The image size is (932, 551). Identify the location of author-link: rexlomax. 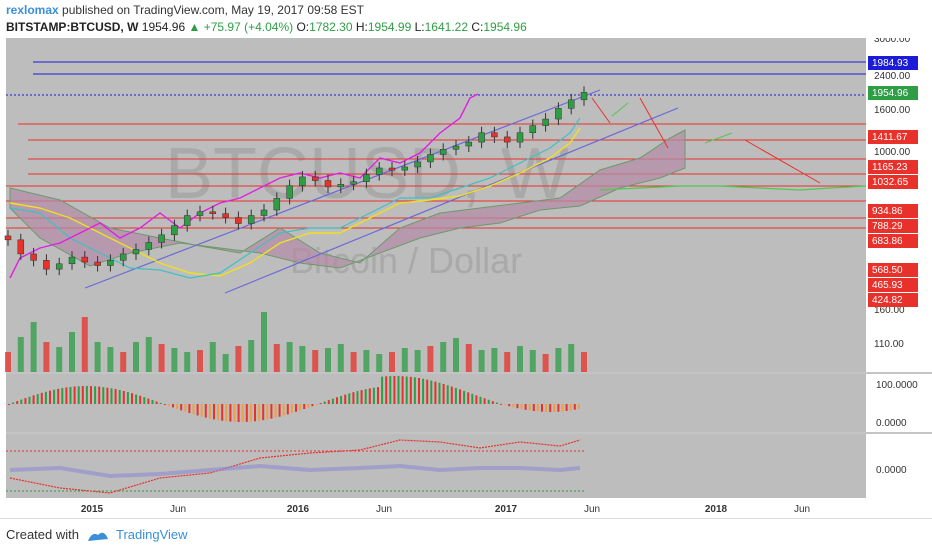
(32, 10).